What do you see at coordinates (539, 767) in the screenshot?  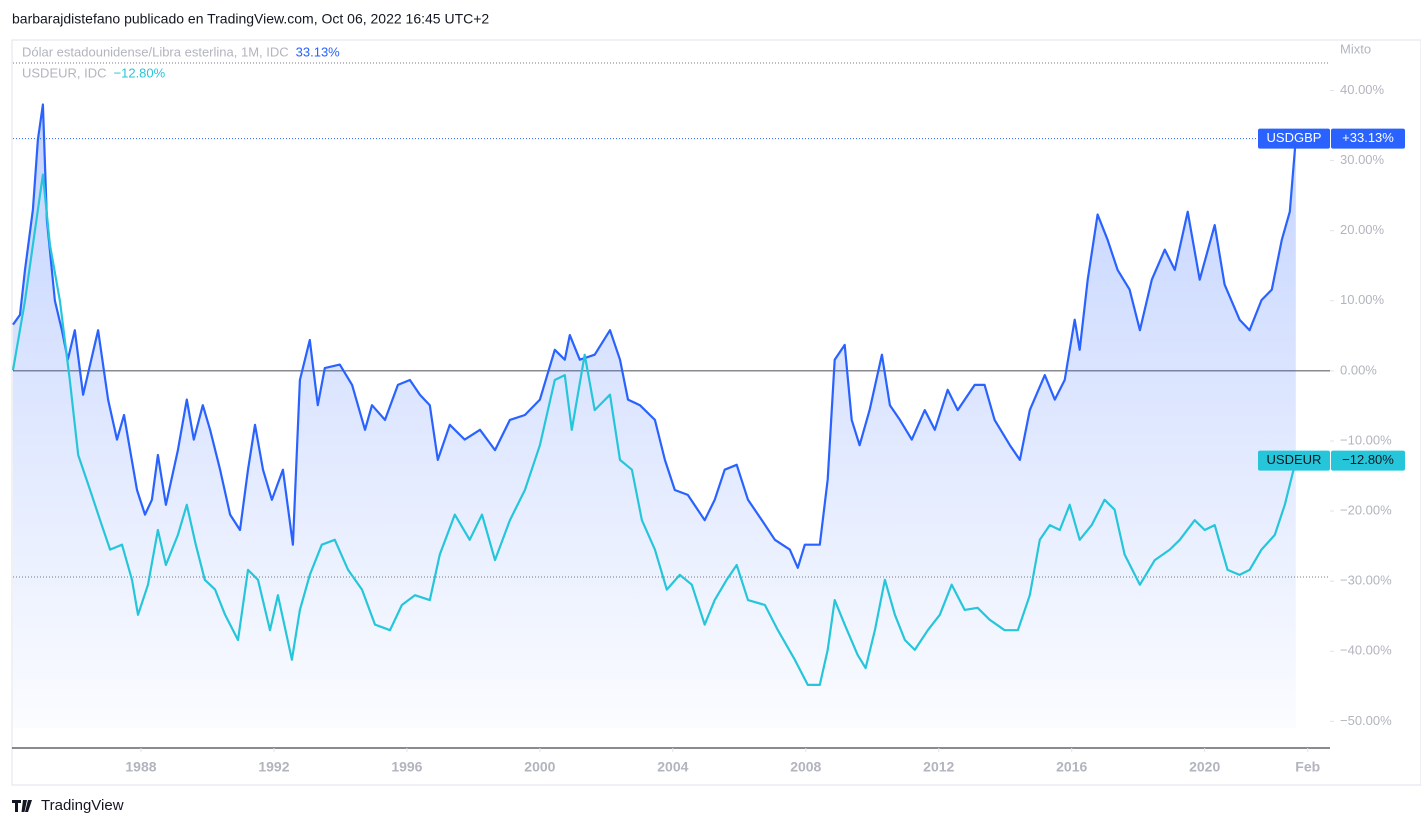 I see `x-tick-label: 2000` at bounding box center [539, 767].